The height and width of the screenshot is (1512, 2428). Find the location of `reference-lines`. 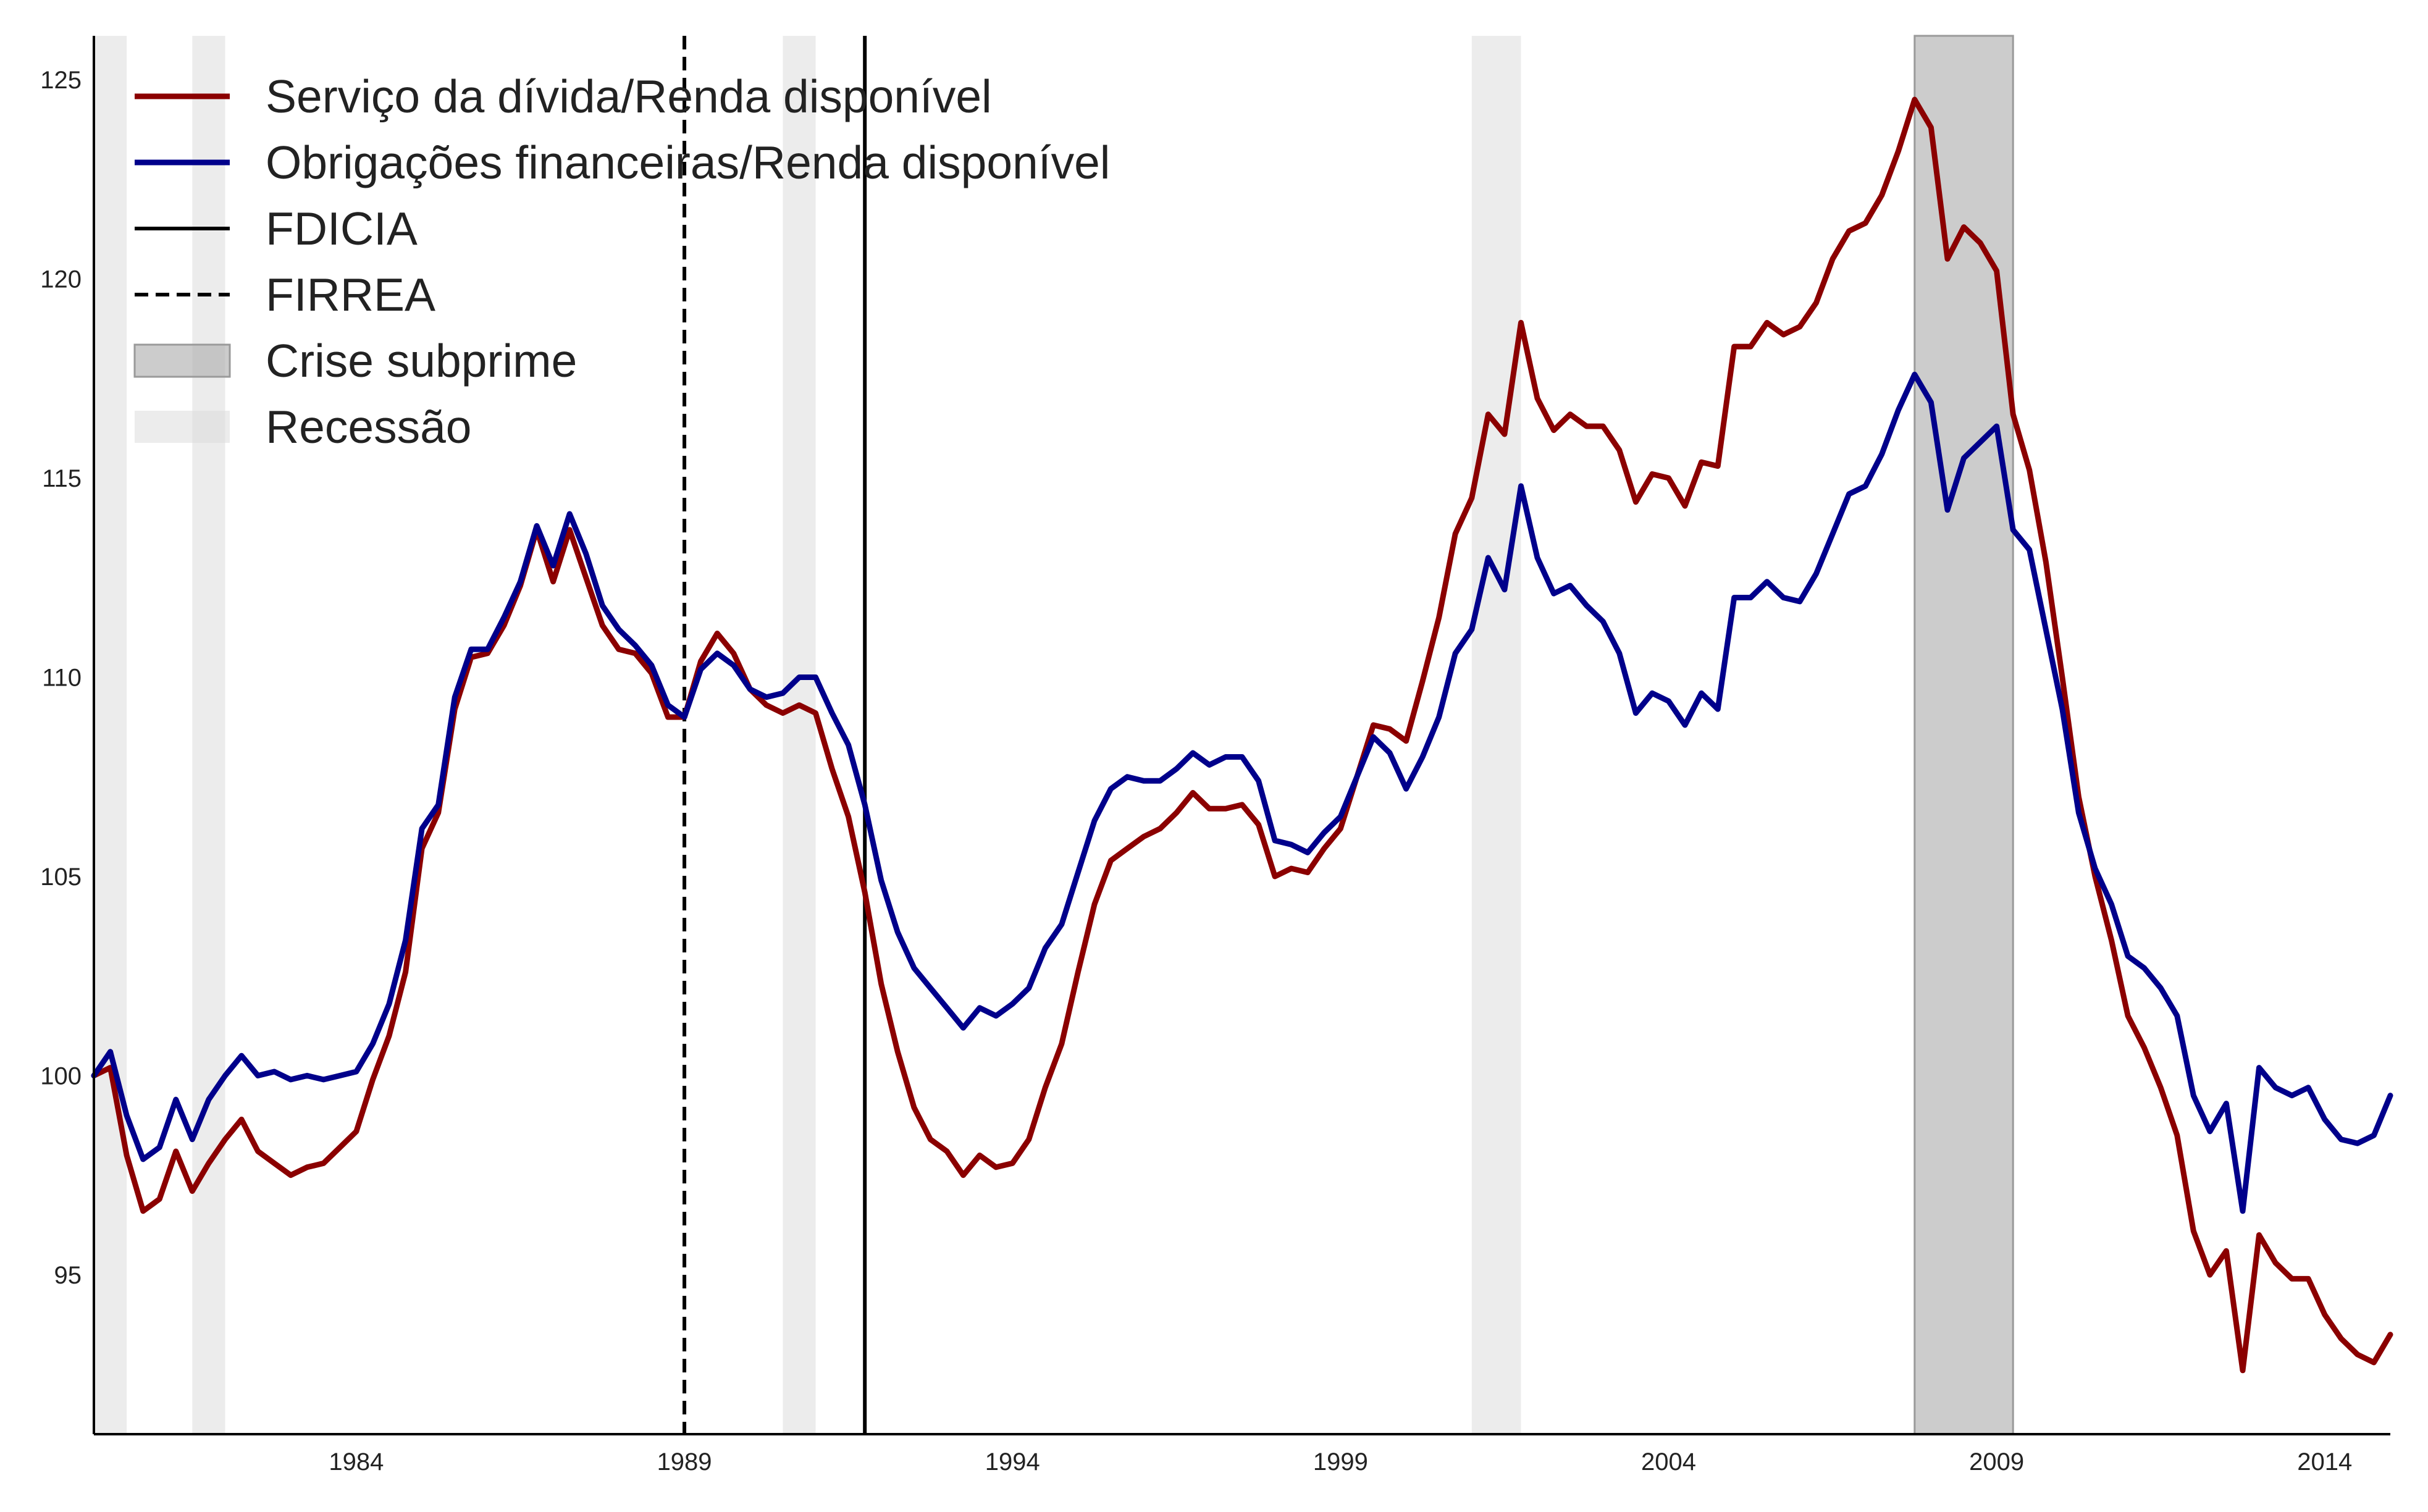

reference-lines is located at coordinates (775, 735).